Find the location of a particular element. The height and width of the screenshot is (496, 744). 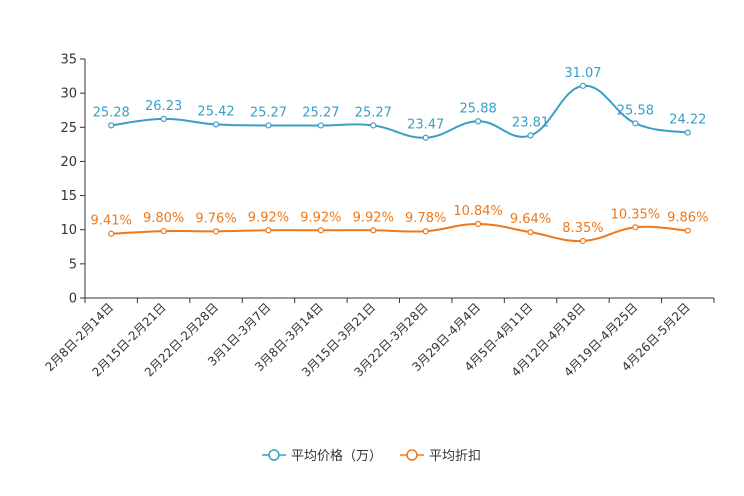

y-tick-label: 30 is located at coordinates (68, 94).